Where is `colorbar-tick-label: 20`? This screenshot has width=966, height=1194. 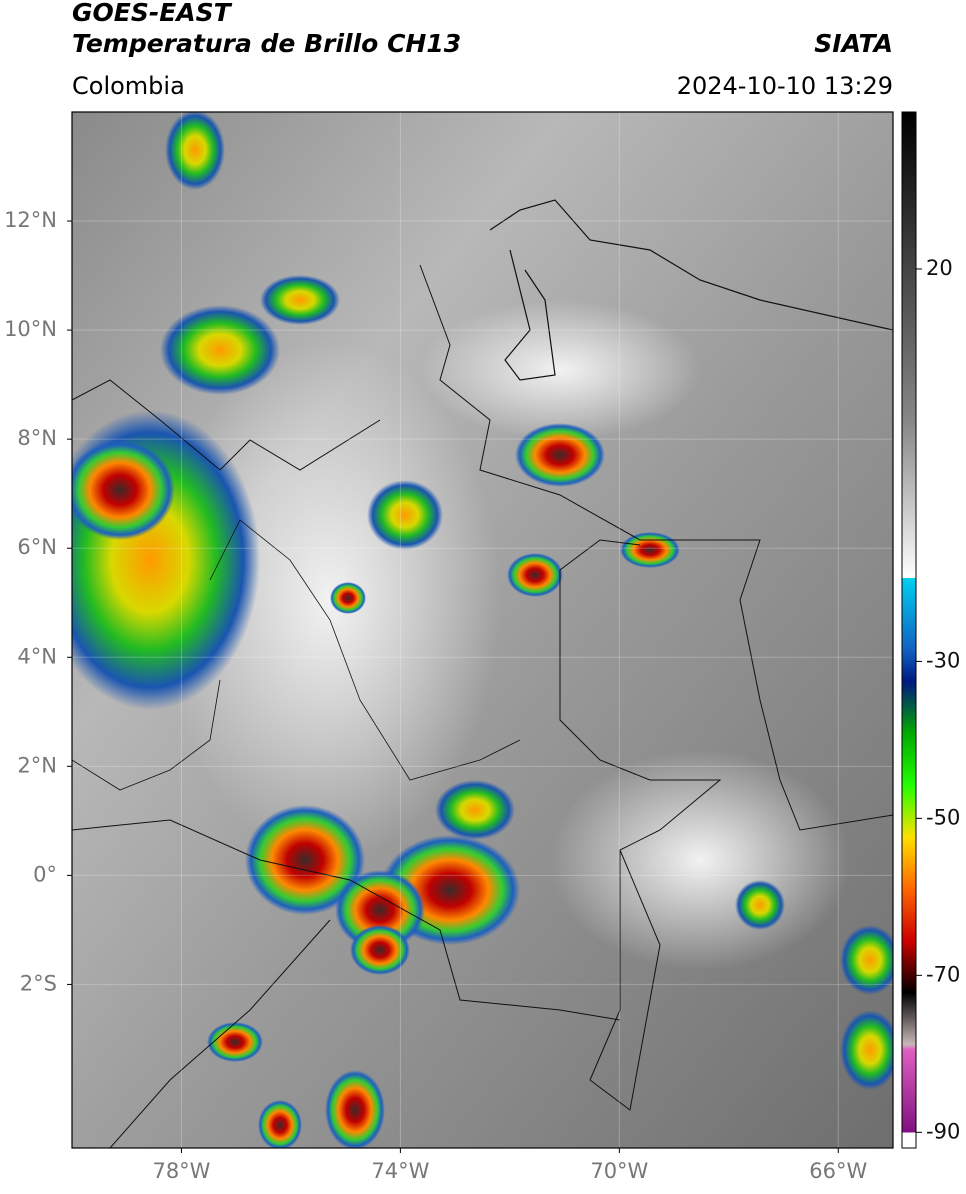
colorbar-tick-label: 20 is located at coordinates (939, 268).